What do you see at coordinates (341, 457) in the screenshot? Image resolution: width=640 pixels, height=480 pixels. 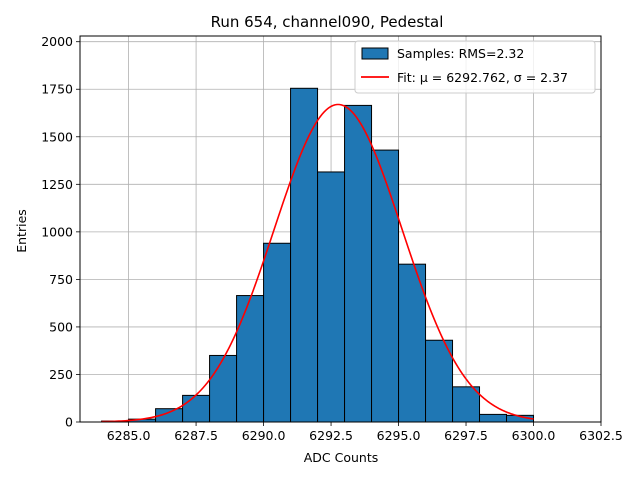 I see `x-axis-title: ADC Counts` at bounding box center [341, 457].